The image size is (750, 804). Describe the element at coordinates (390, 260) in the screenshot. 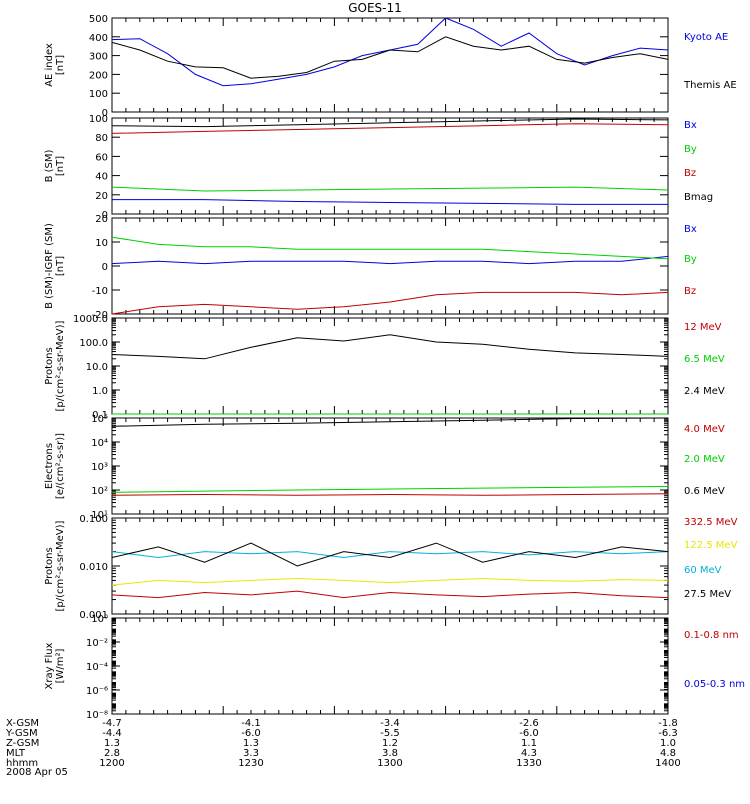

I see `series-line-bx` at that location.